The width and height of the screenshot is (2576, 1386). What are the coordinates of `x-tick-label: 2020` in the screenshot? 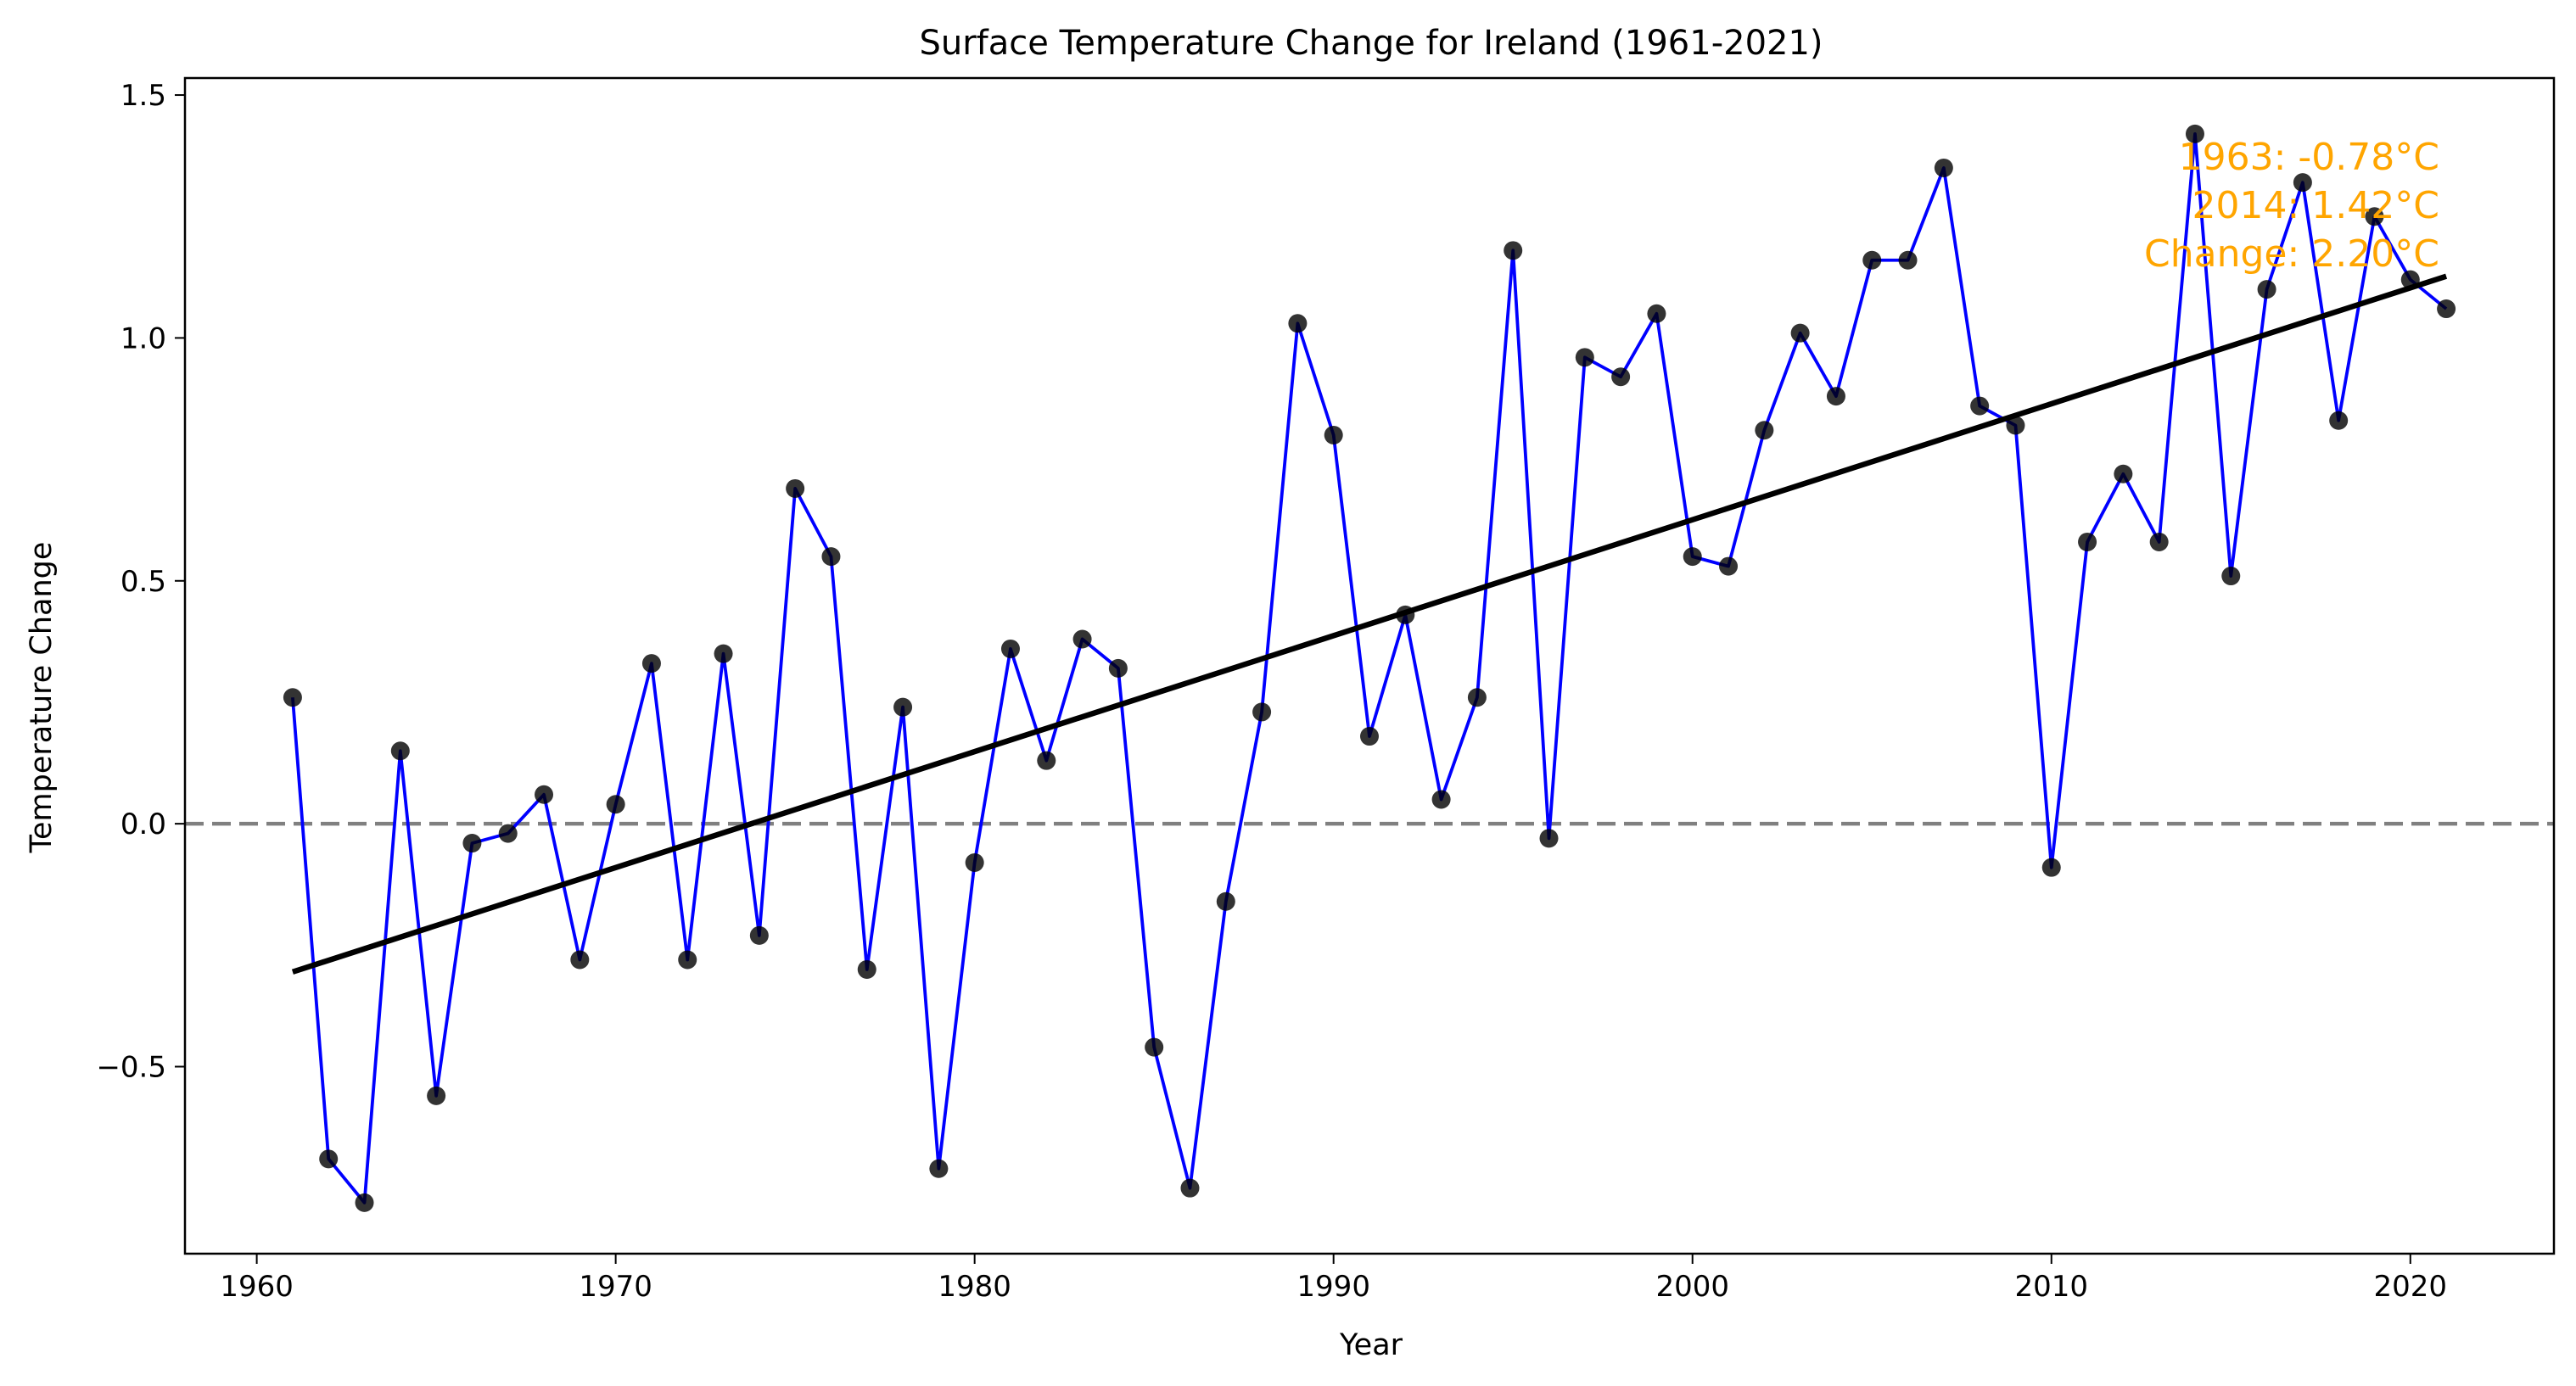 It's located at (2411, 1287).